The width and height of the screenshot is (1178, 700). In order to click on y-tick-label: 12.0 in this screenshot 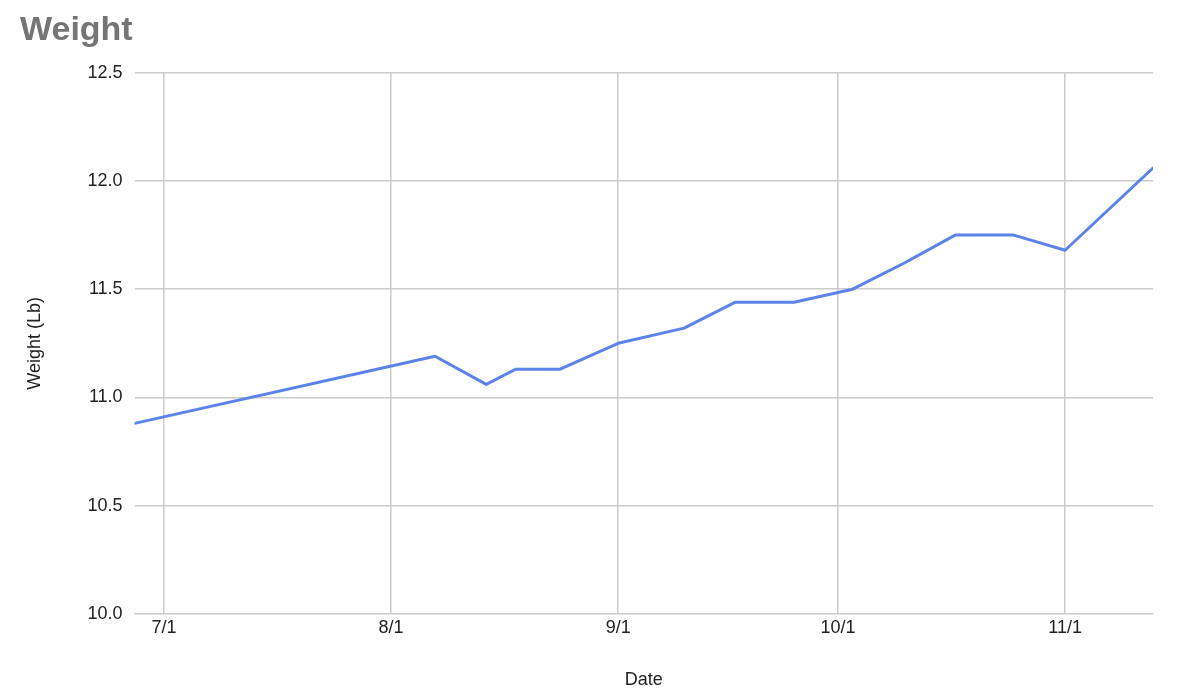, I will do `click(105, 179)`.